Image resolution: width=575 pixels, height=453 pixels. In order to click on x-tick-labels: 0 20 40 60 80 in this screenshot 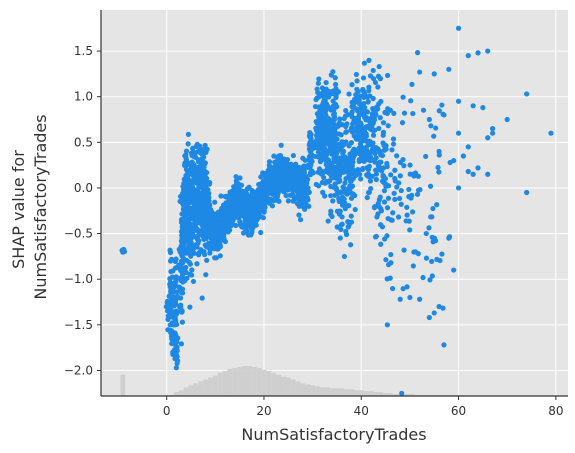, I will do `click(363, 411)`.